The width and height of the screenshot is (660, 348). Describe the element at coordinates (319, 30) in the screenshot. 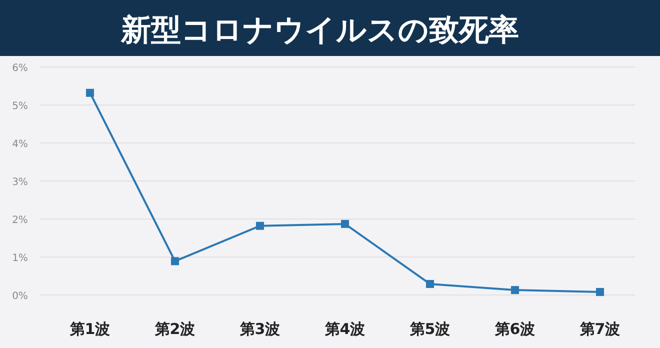

I see `chart-title: 新型コロナウイルスの致死率` at that location.